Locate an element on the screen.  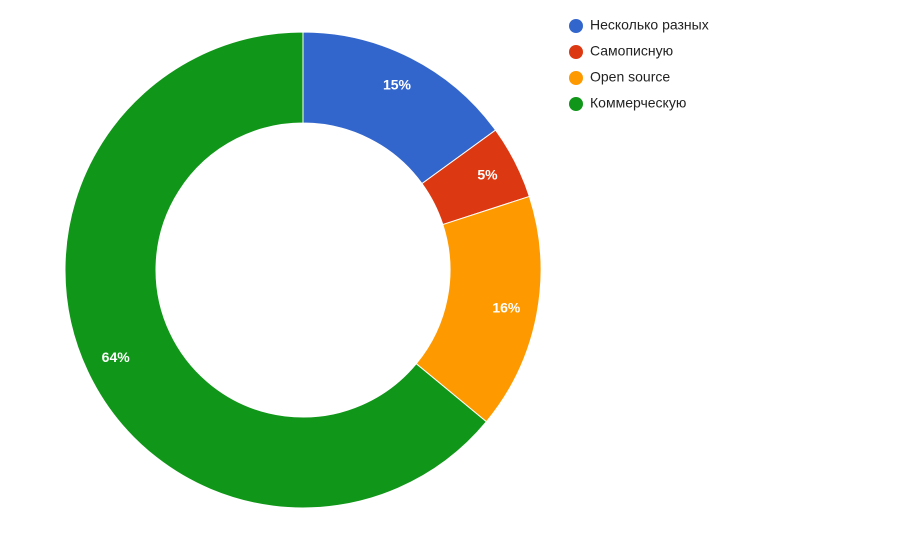
legend-label: Самописную is located at coordinates (631, 51).